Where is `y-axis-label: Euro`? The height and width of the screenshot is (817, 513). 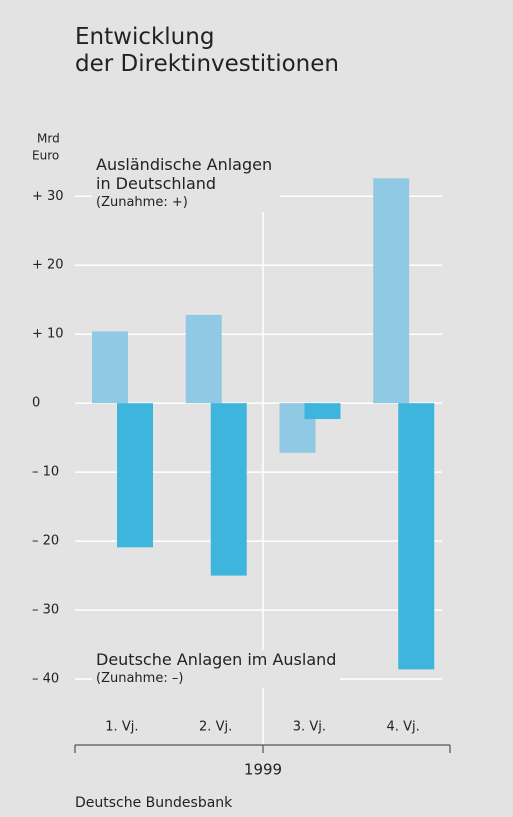 y-axis-label: Euro is located at coordinates (45, 156).